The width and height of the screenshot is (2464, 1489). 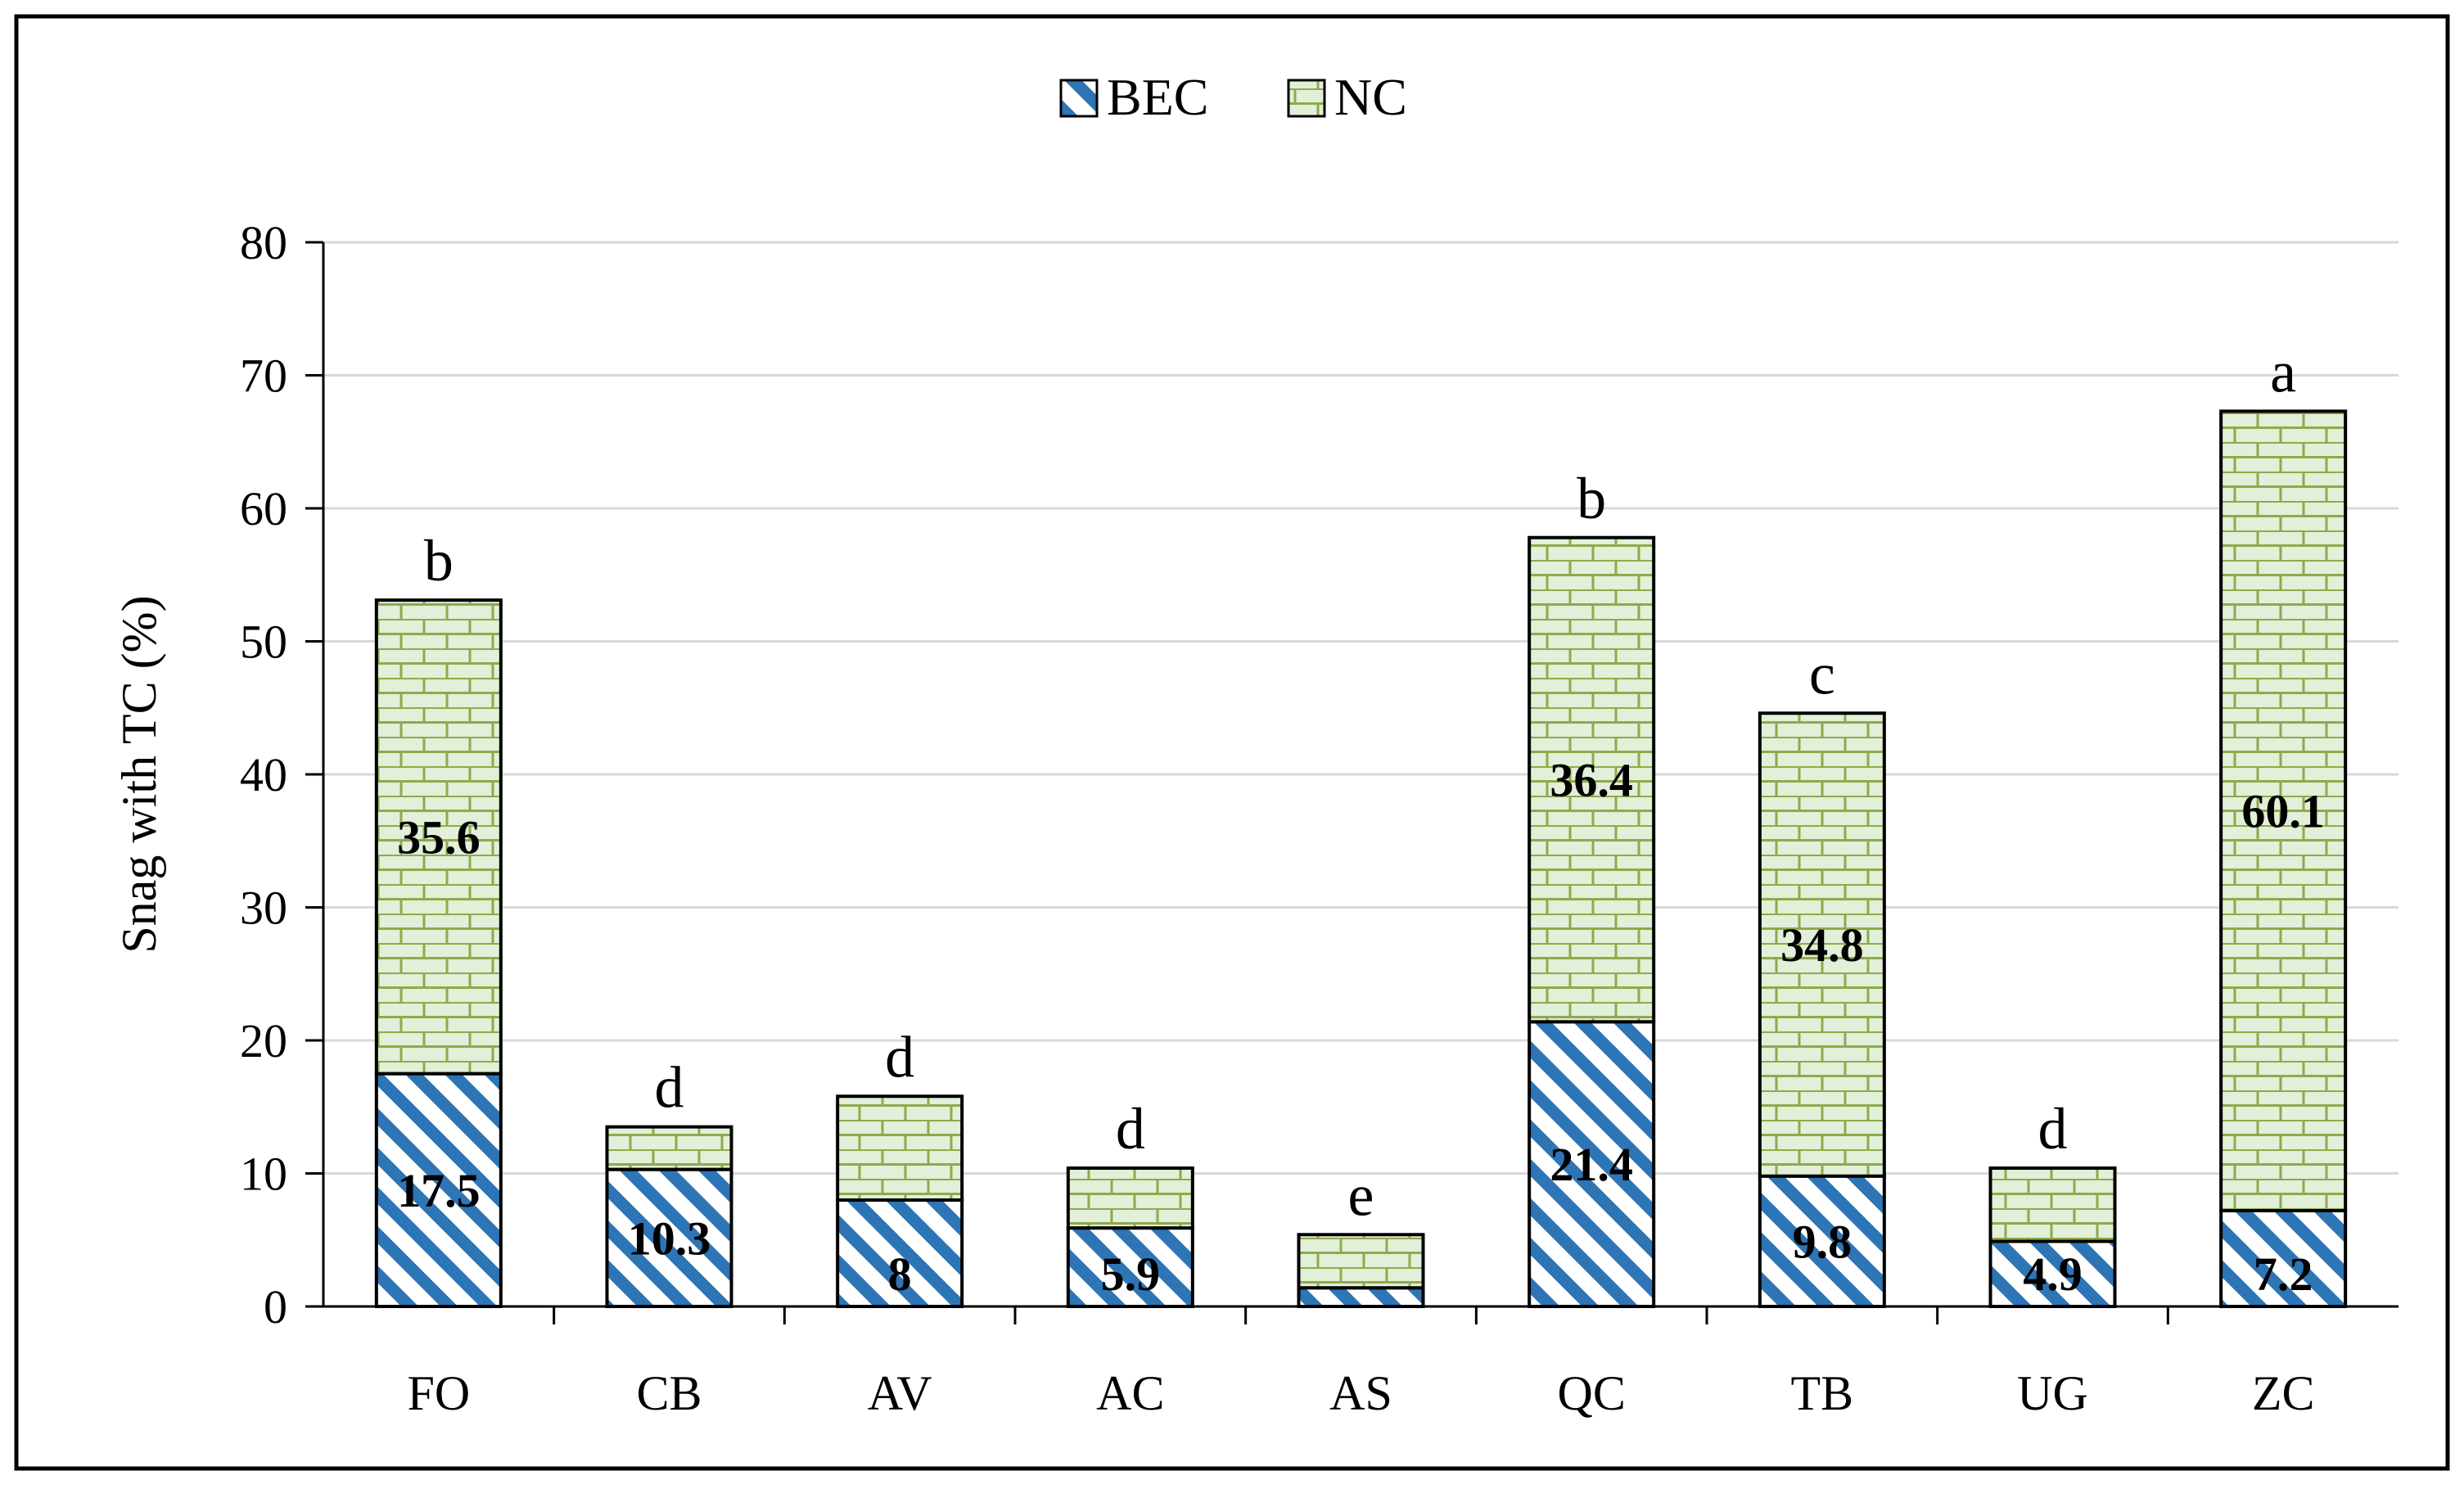 What do you see at coordinates (900, 1393) in the screenshot?
I see `x-tick-label: AV` at bounding box center [900, 1393].